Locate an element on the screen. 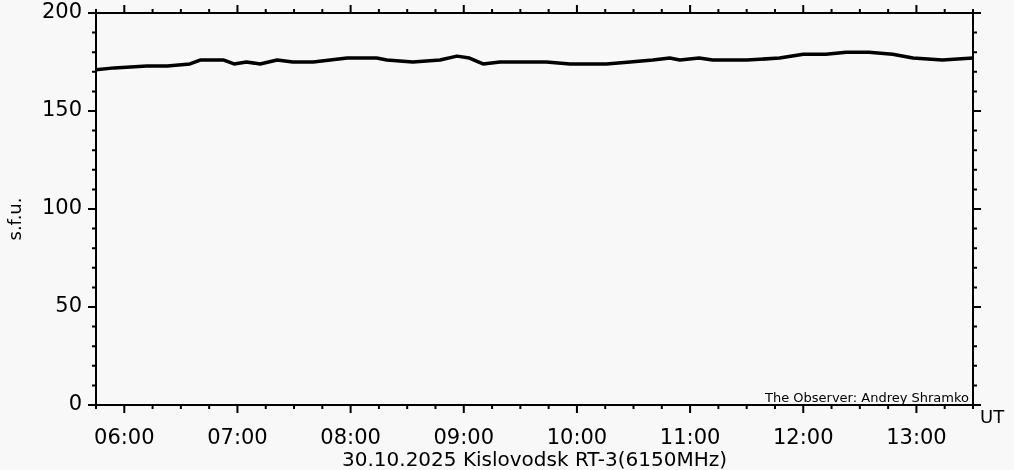 This screenshot has height=470, width=1014. y-axis-title: s.f.u. is located at coordinates (14, 219).